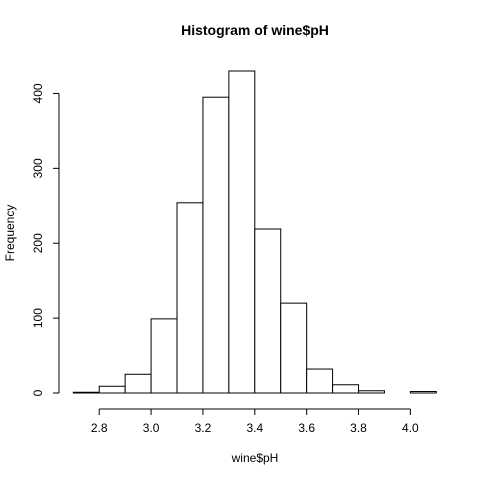 This screenshot has height=480, width=480. Describe the element at coordinates (38, 392) in the screenshot. I see `y-tick-label: 0` at that location.